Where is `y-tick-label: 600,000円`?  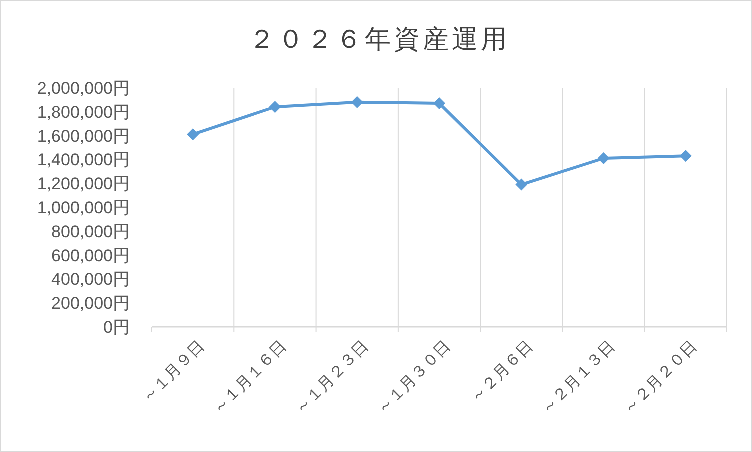
y-tick-label: 600,000円 is located at coordinates (91, 256).